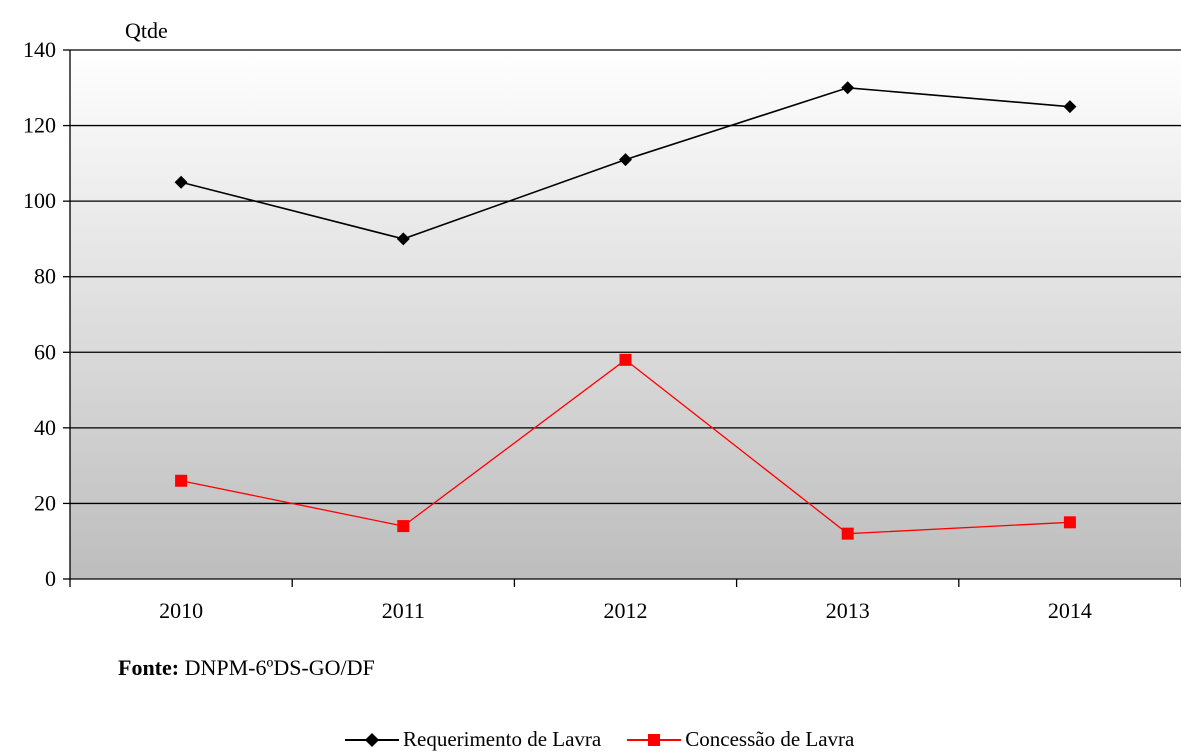 The width and height of the screenshot is (1181, 753). Describe the element at coordinates (39, 200) in the screenshot. I see `y-tick-label-100: 100` at that location.